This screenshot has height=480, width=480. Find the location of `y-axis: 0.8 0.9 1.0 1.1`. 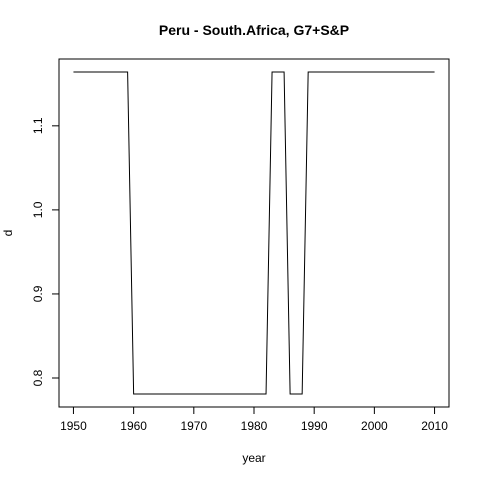

y-axis: 0.8 0.9 1.0 1.1 is located at coordinates (45, 251).